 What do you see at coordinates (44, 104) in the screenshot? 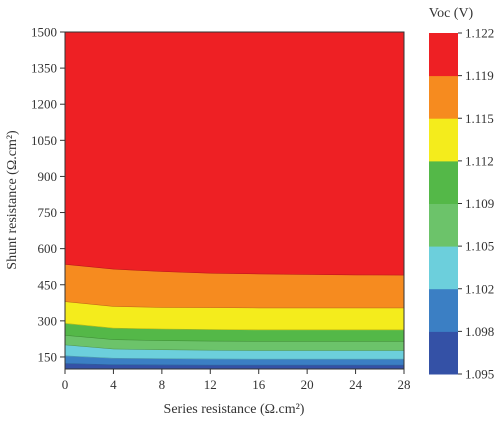
I see `y-tick-label: 1200` at bounding box center [44, 104].